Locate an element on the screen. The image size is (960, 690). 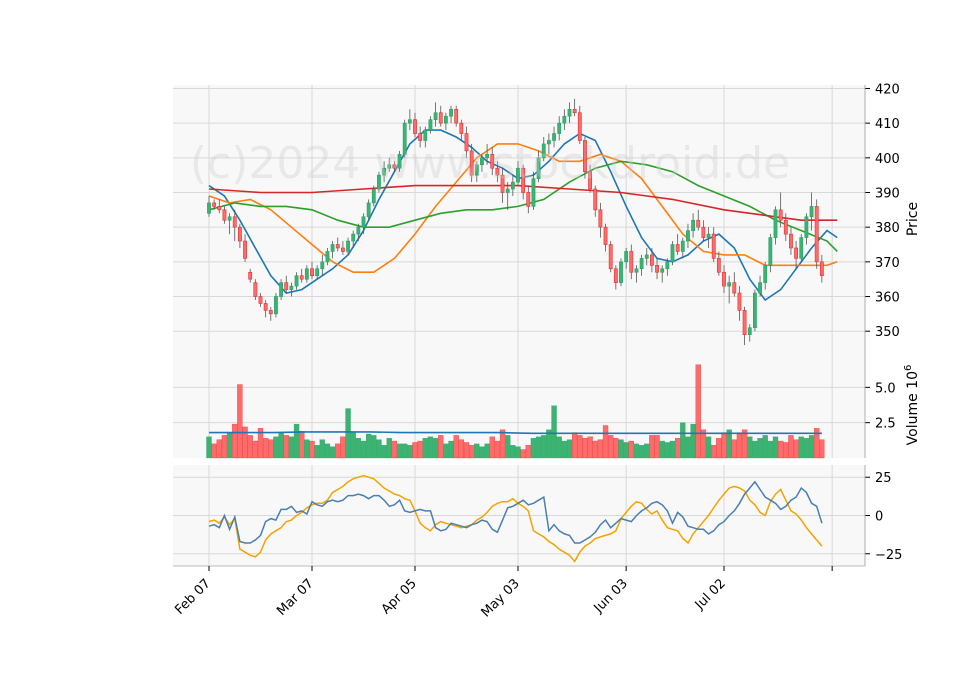
x-tick-label: Jun 03 is located at coordinates (611, 596).